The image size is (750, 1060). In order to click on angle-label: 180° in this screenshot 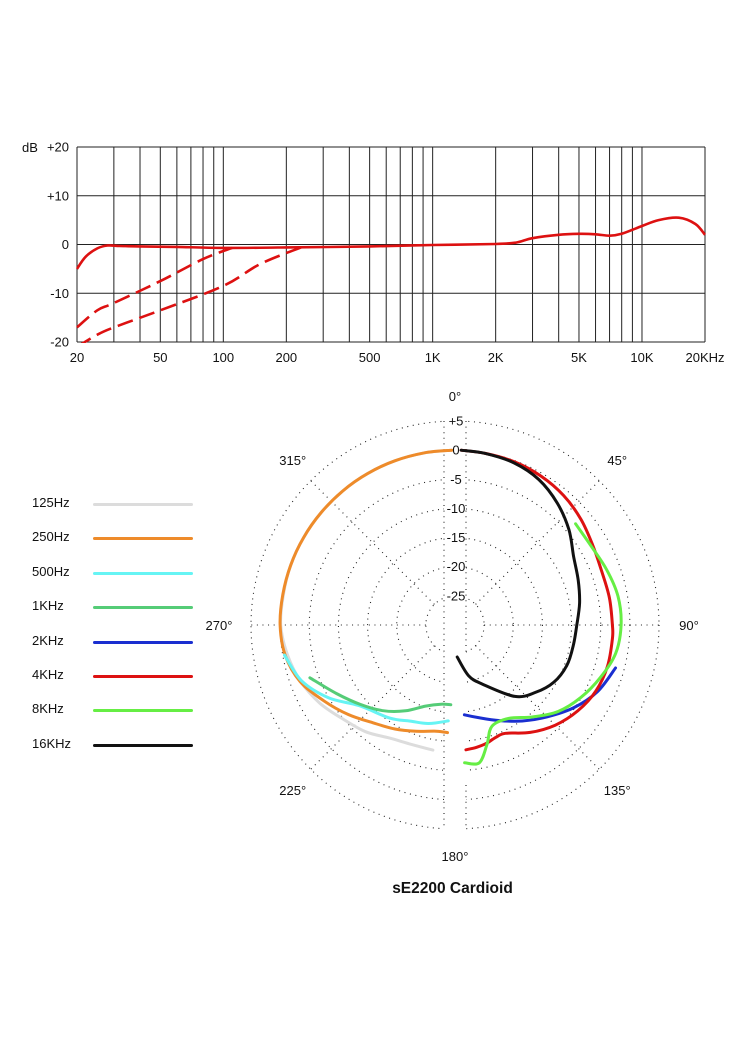, I will do `click(455, 856)`.